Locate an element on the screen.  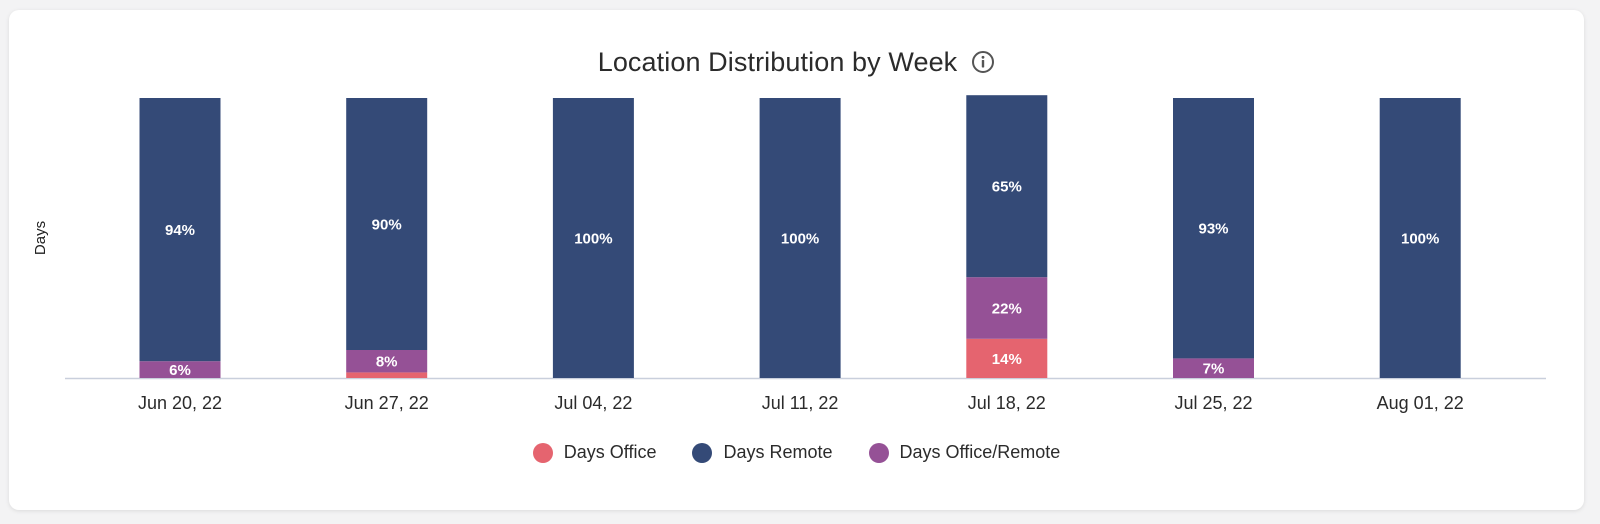
data-label: 14% is located at coordinates (1007, 359).